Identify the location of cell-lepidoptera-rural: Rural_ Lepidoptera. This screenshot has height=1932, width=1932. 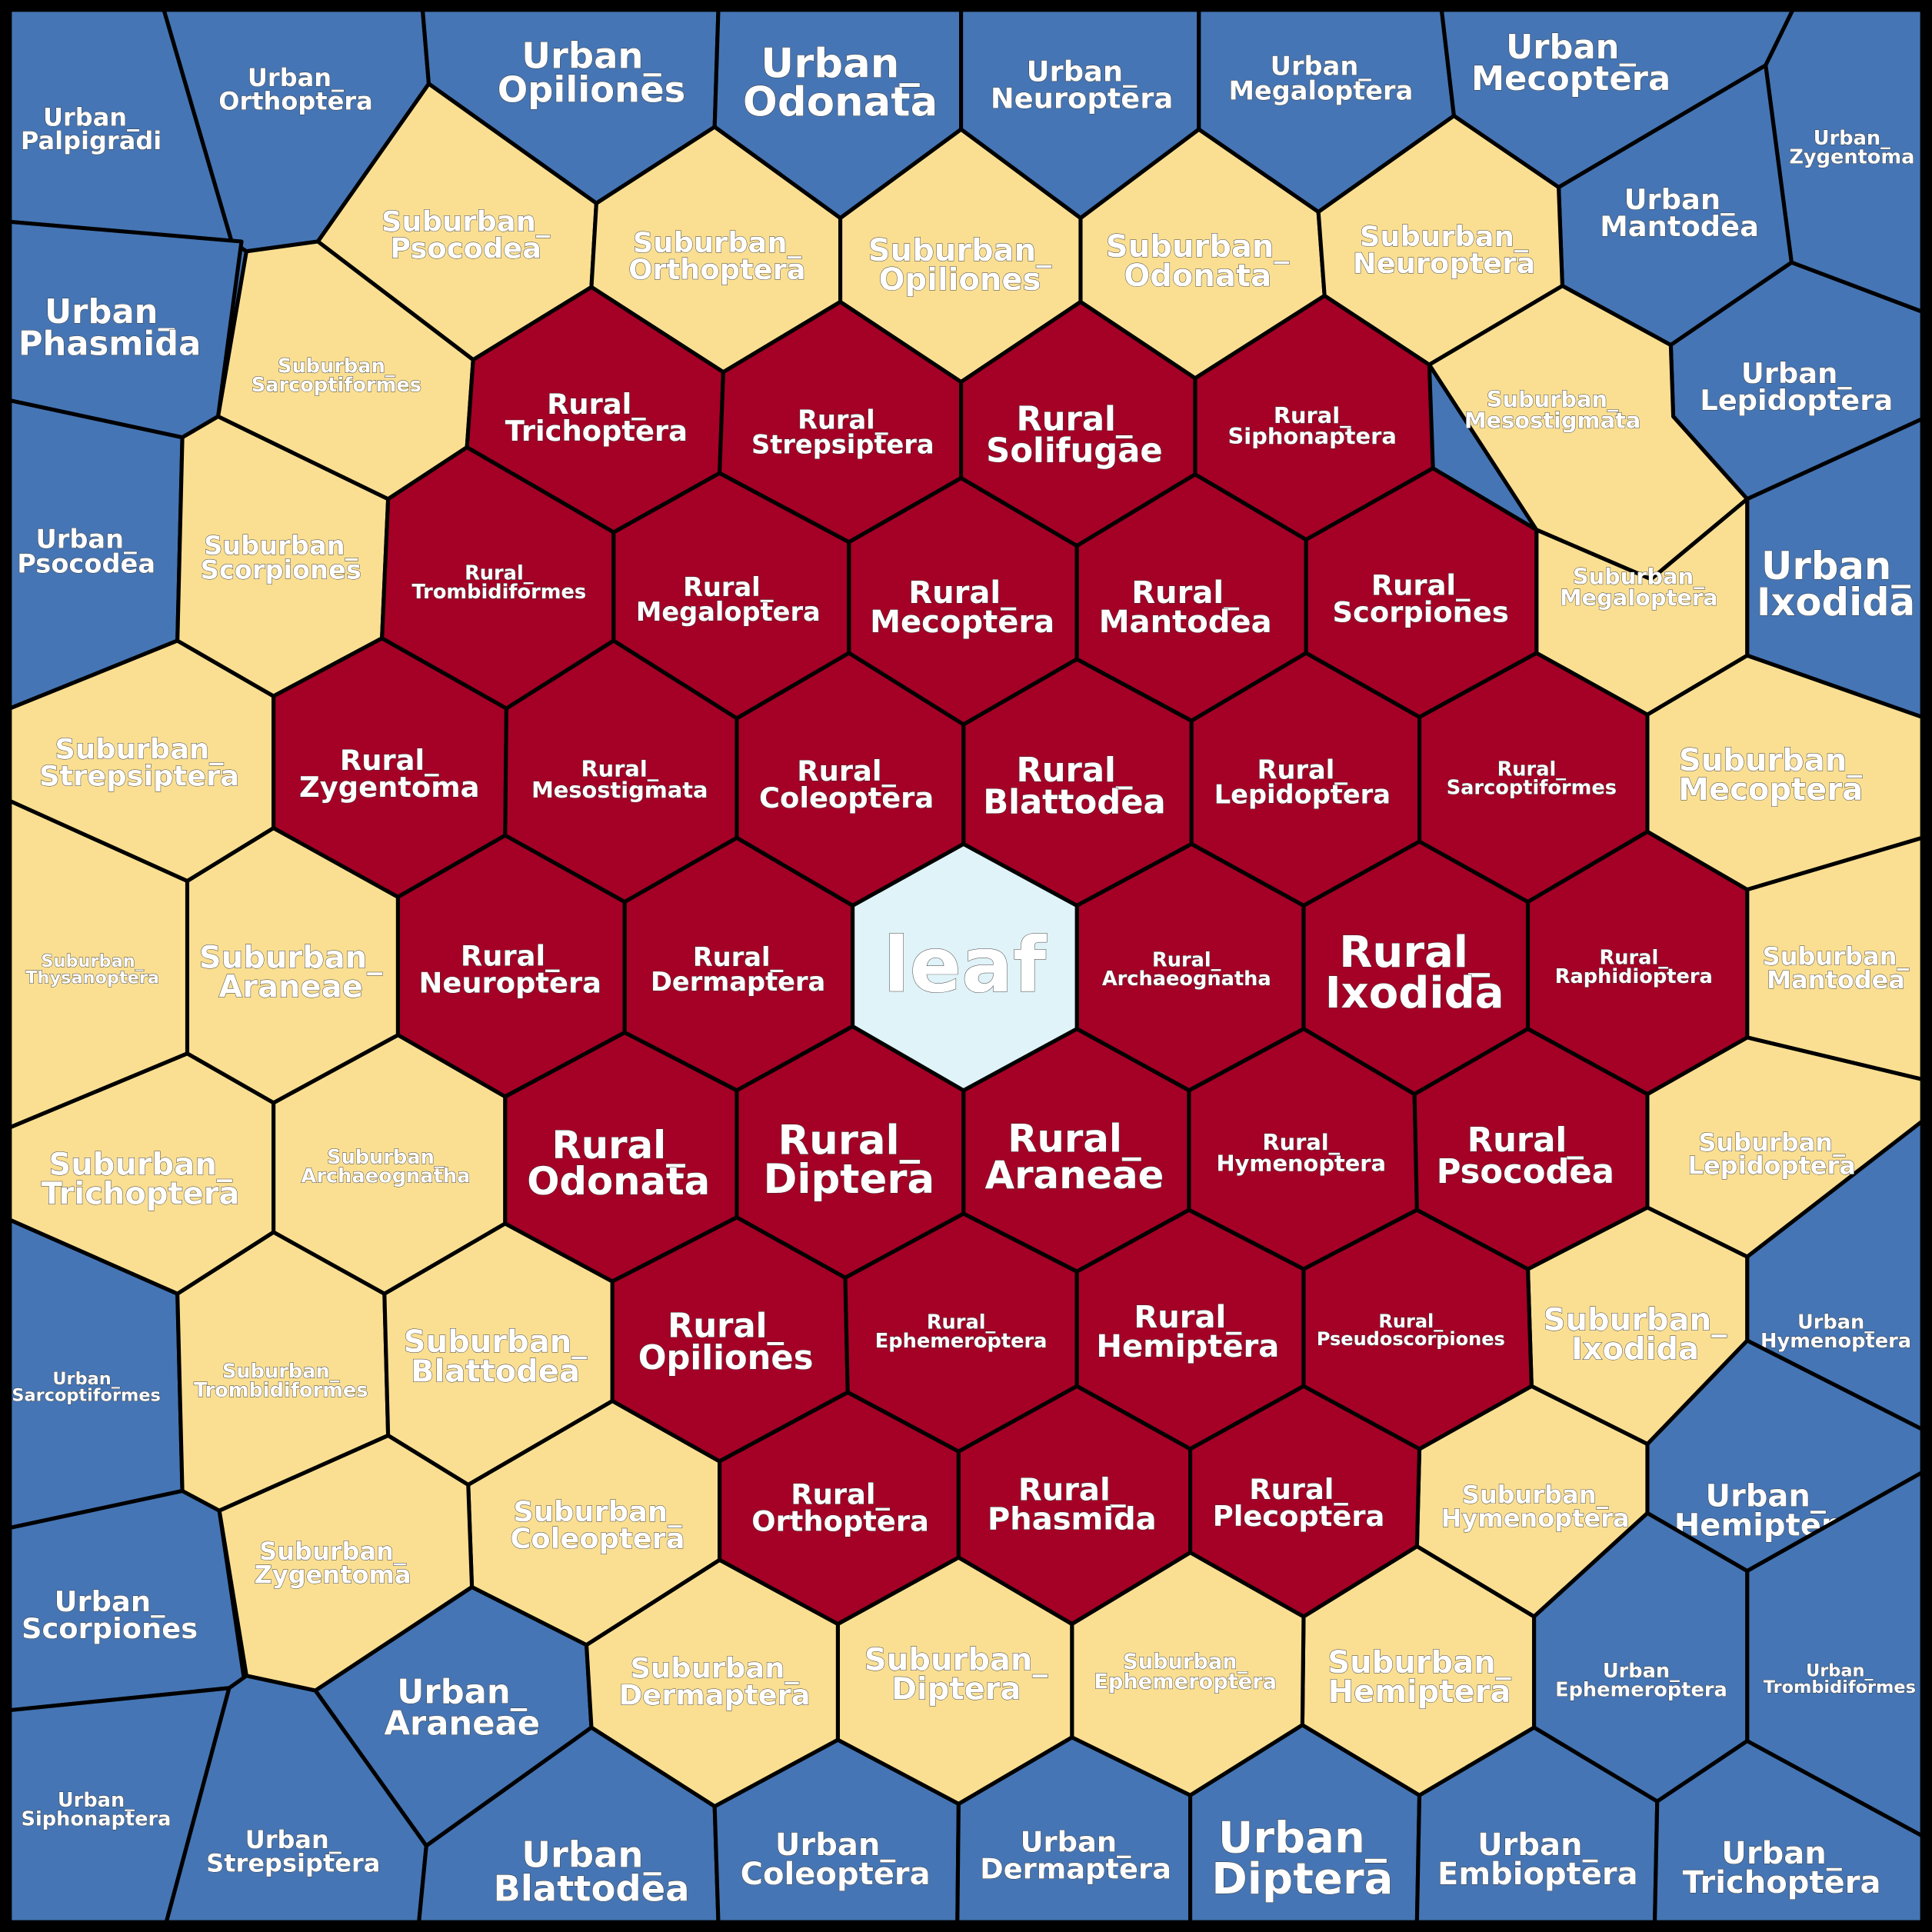
(1305, 779).